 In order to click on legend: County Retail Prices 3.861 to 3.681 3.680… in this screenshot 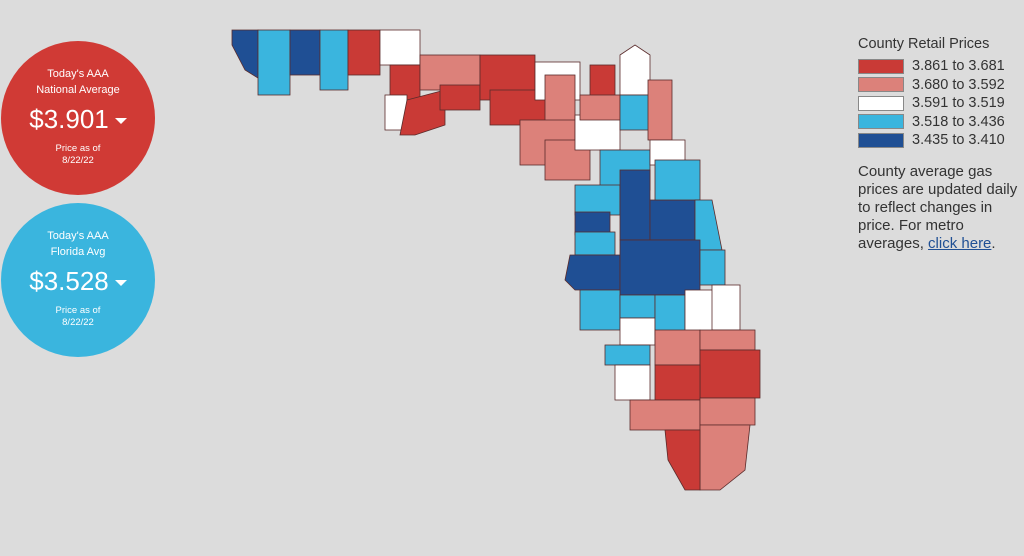, I will do `click(931, 93)`.